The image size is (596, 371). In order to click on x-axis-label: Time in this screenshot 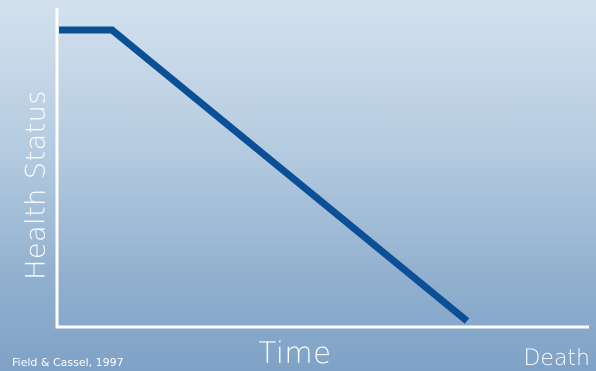, I will do `click(295, 353)`.